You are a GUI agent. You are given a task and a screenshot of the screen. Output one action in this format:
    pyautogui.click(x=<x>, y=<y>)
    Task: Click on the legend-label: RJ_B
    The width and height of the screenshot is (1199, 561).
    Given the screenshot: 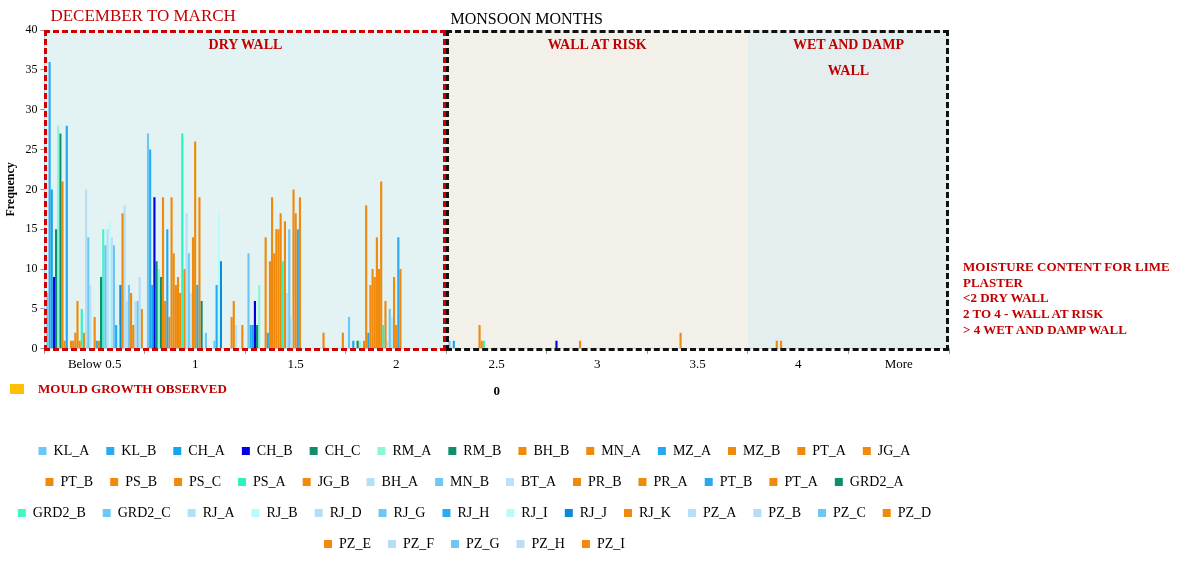 What is the action you would take?
    pyautogui.click(x=282, y=512)
    